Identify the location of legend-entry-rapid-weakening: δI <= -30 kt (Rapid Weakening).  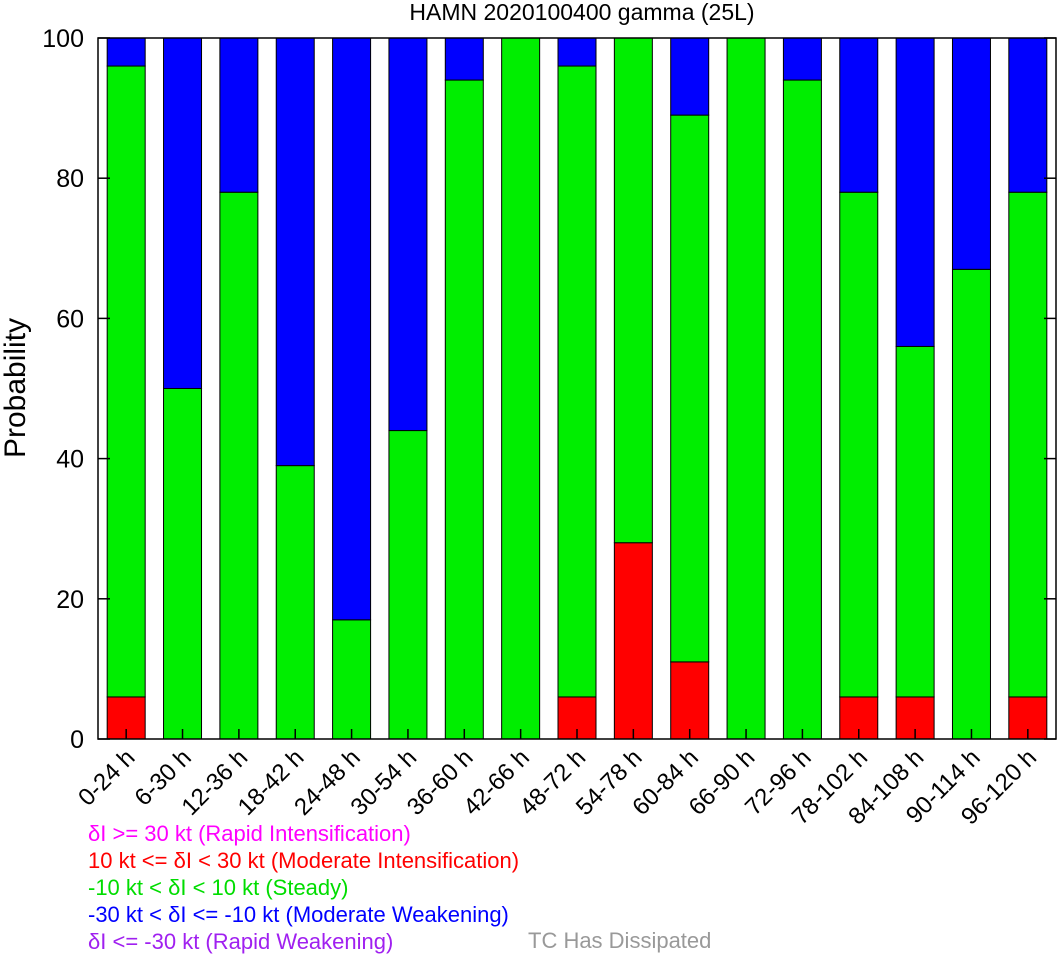
(241, 941).